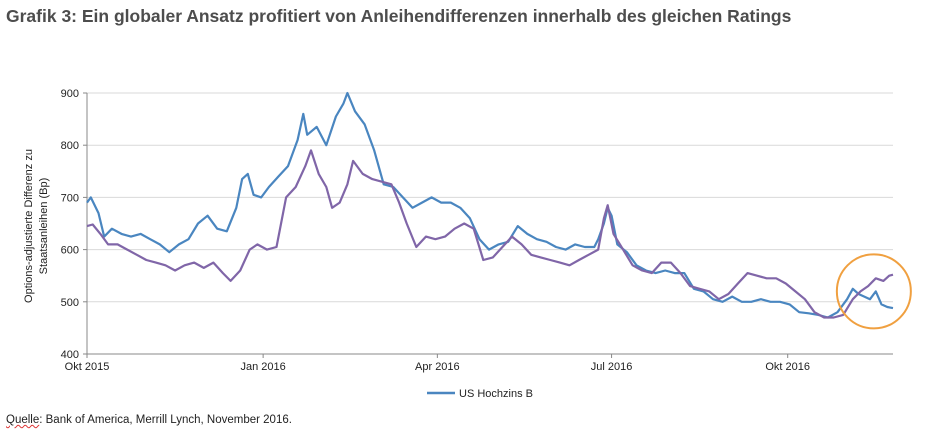 This screenshot has height=434, width=928. Describe the element at coordinates (29, 226) in the screenshot. I see `y-axis-label-line1: Options-adjustierte Differenz zu` at that location.